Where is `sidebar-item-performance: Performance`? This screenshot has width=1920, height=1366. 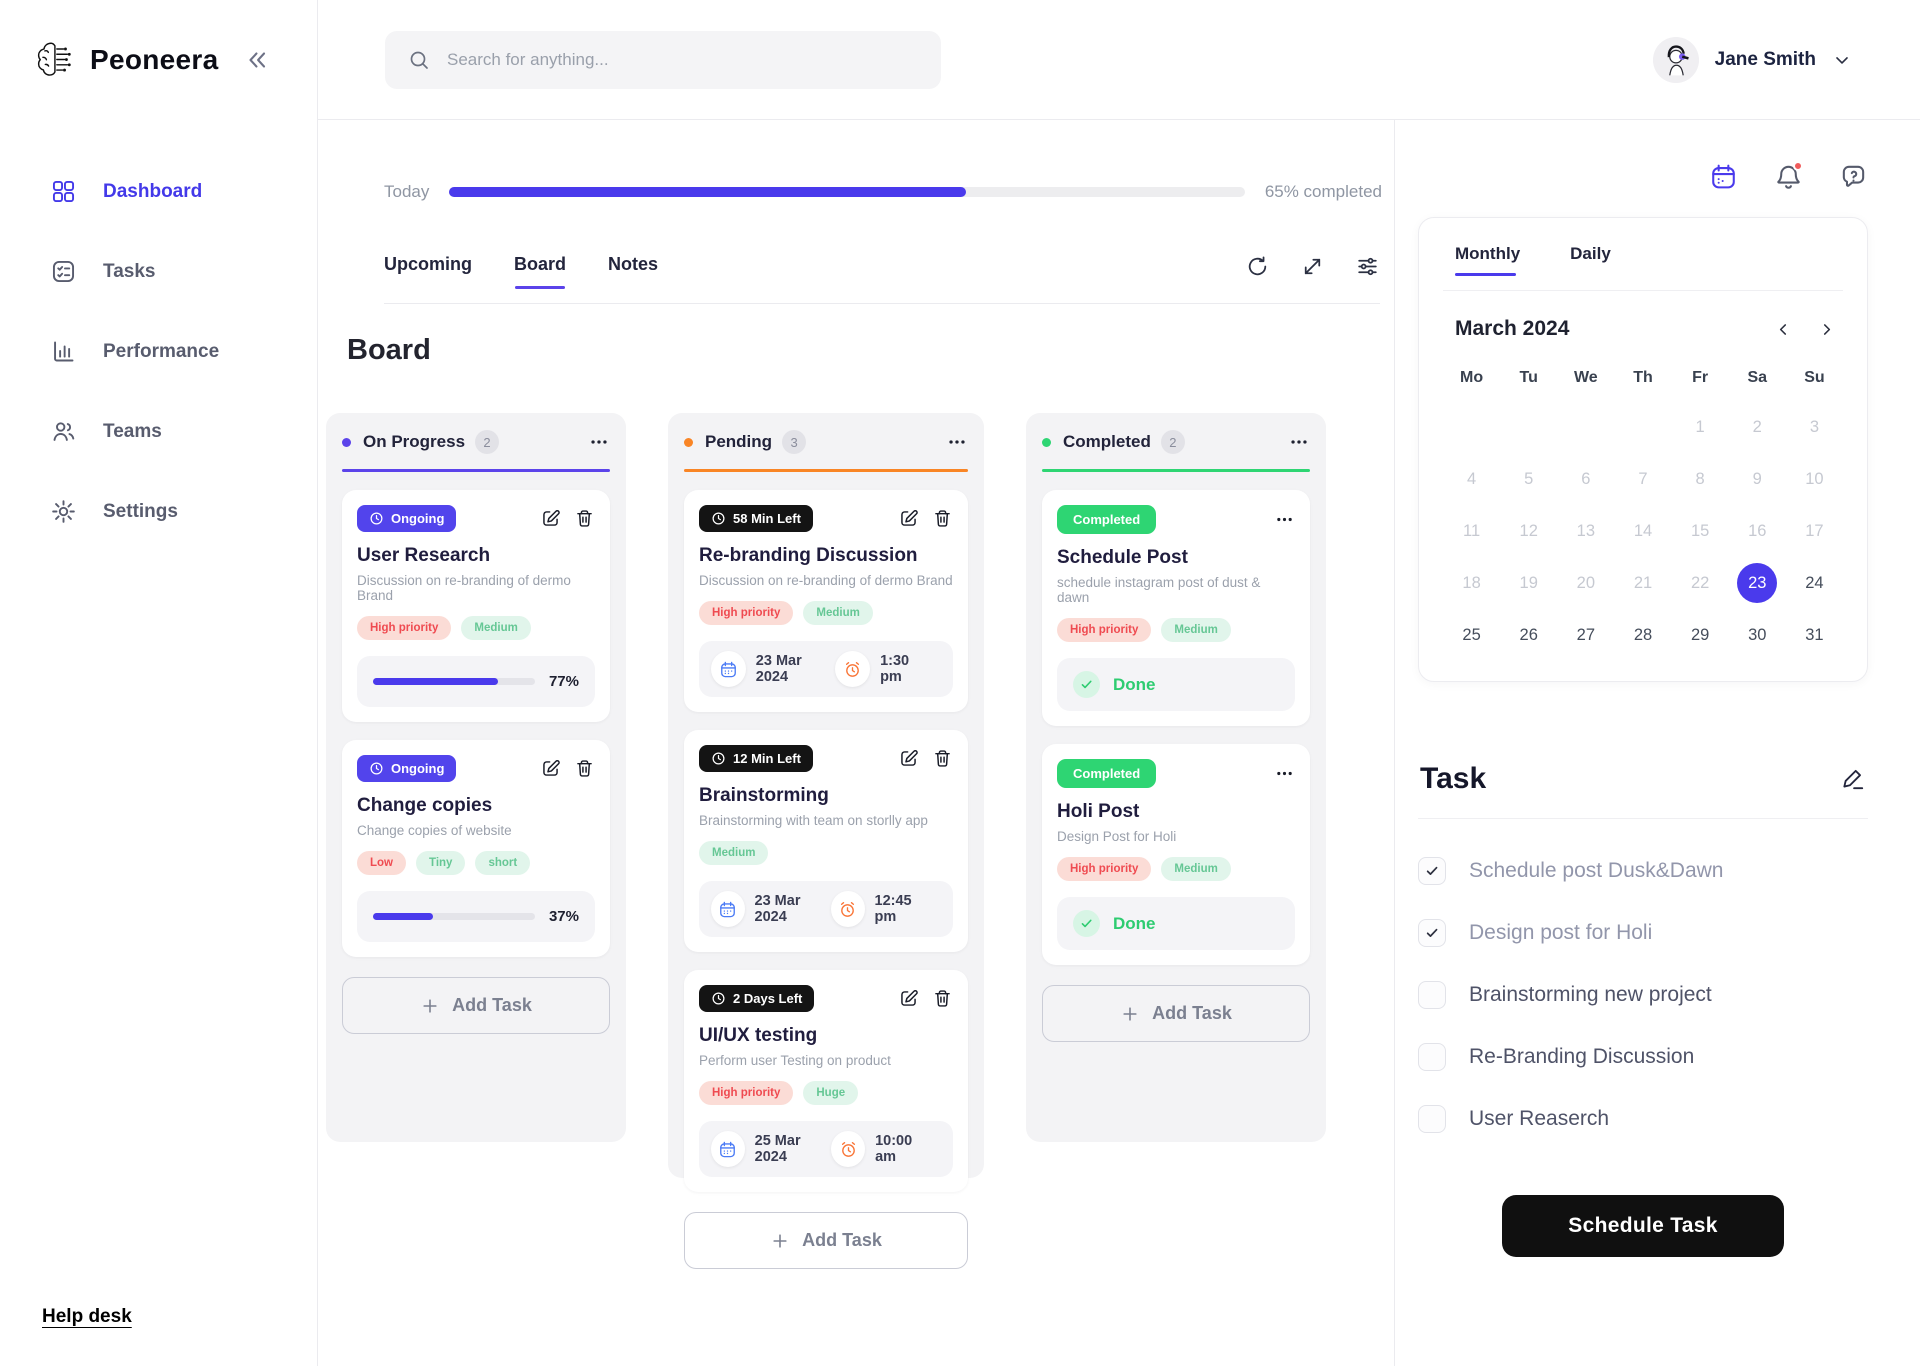 sidebar-item-performance: Performance is located at coordinates (183, 351).